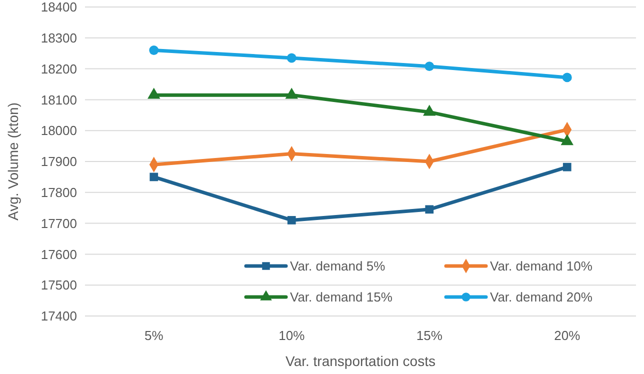 This screenshot has width=644, height=374. Describe the element at coordinates (541, 266) in the screenshot. I see `legend-label: Var. demand 10%` at that location.